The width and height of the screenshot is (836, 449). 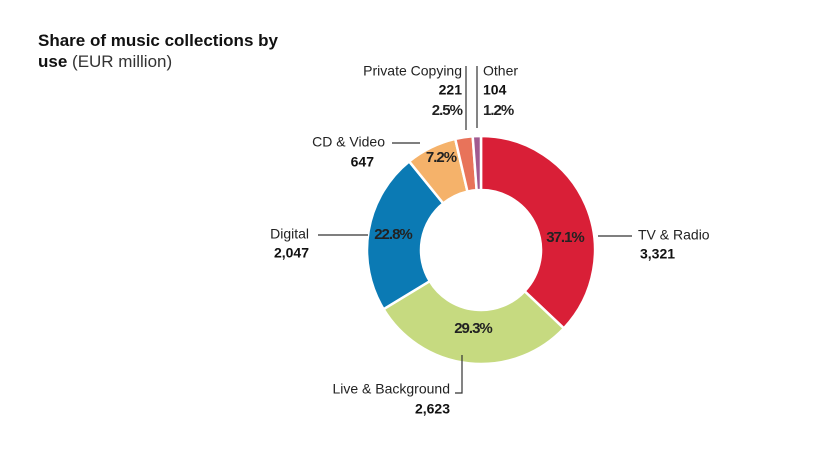 What do you see at coordinates (447, 110) in the screenshot?
I see `share-label: 2.5%` at bounding box center [447, 110].